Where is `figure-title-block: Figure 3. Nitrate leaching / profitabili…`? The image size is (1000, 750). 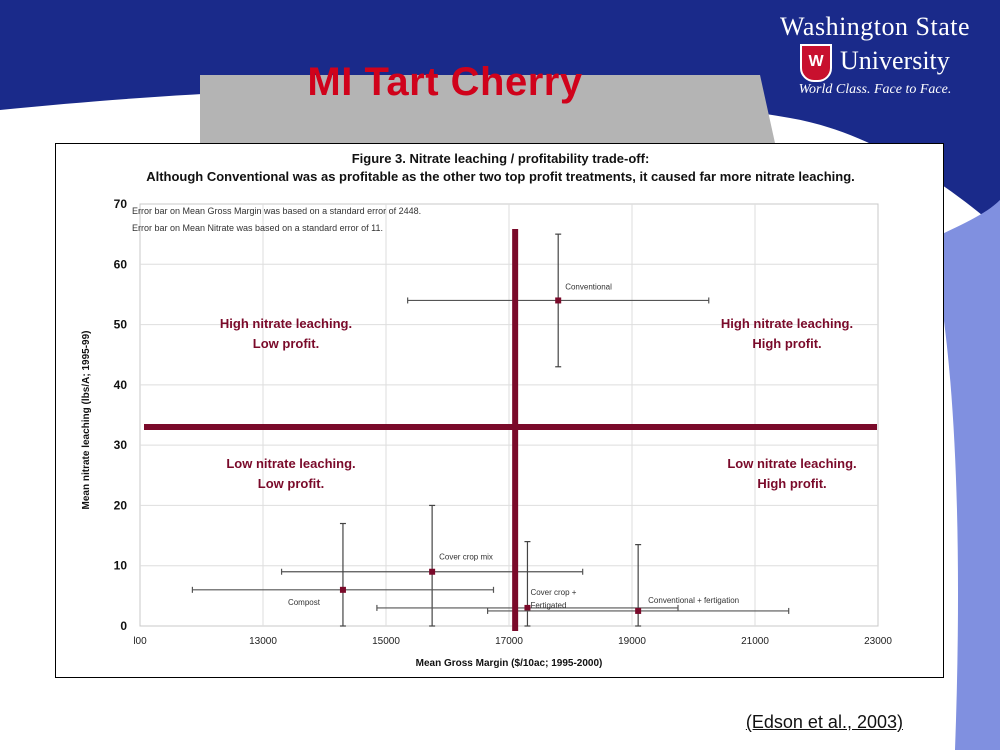 figure-title-block: Figure 3. Nitrate leaching / profitabili… is located at coordinates (500, 168).